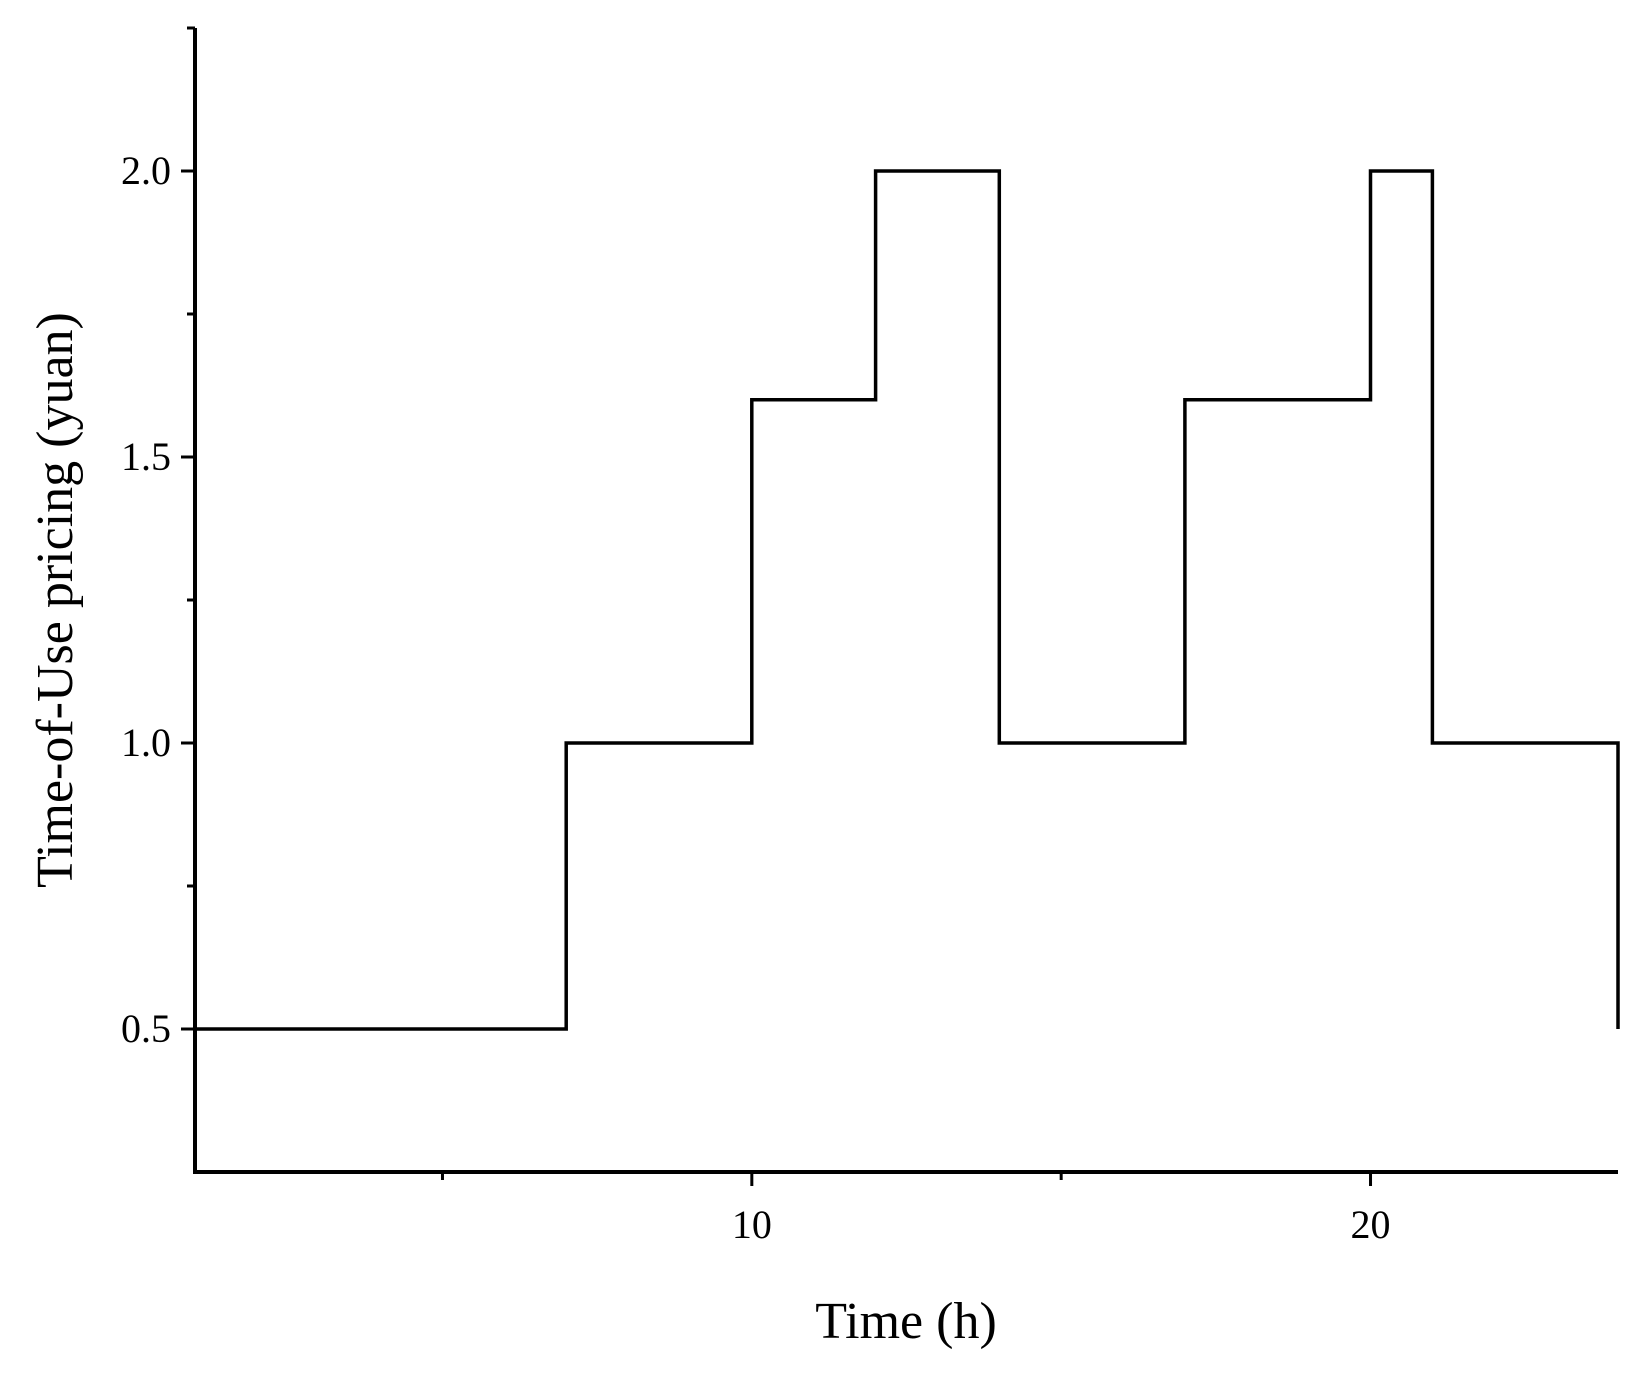  Describe the element at coordinates (906, 1321) in the screenshot. I see `x-axis-title: Time (h)` at that location.